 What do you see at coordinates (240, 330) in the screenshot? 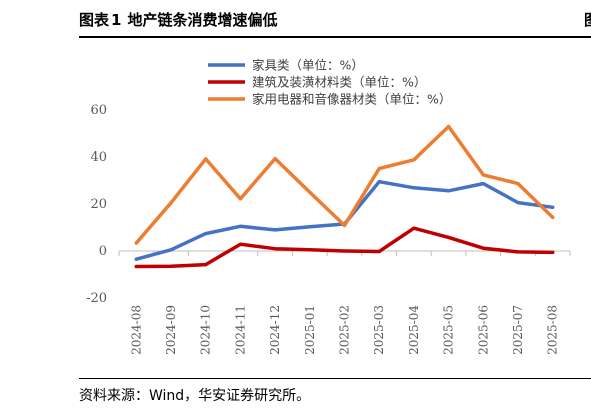
I see `x-tick-label: 2024-11` at bounding box center [240, 330].